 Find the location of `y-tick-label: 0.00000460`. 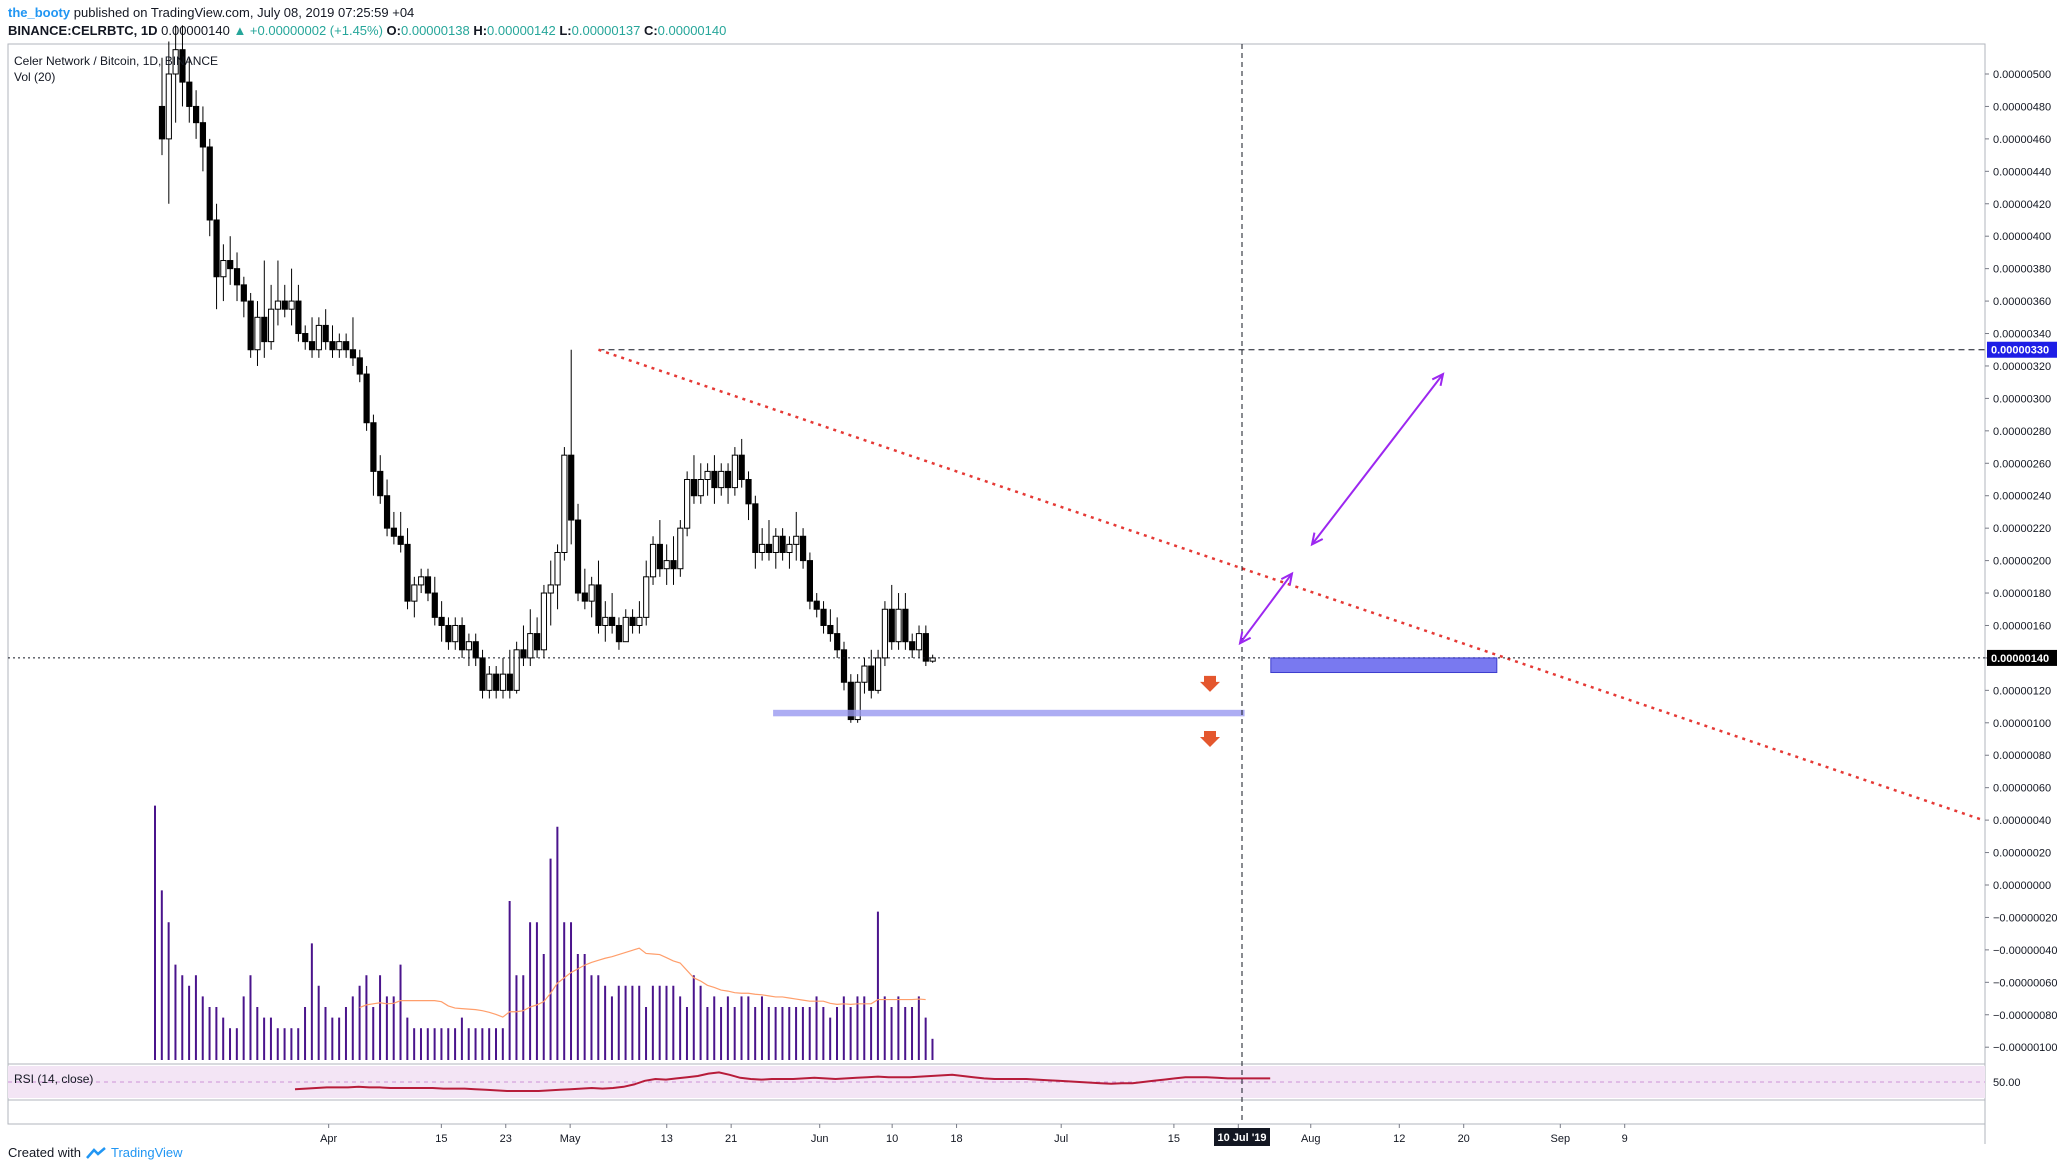

y-tick-label: 0.00000460 is located at coordinates (2022, 140).